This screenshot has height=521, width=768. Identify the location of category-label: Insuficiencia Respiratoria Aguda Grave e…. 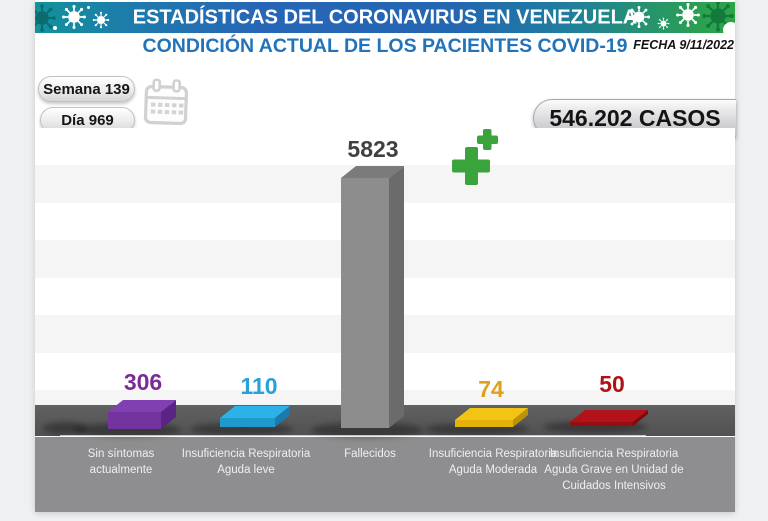
(614, 470).